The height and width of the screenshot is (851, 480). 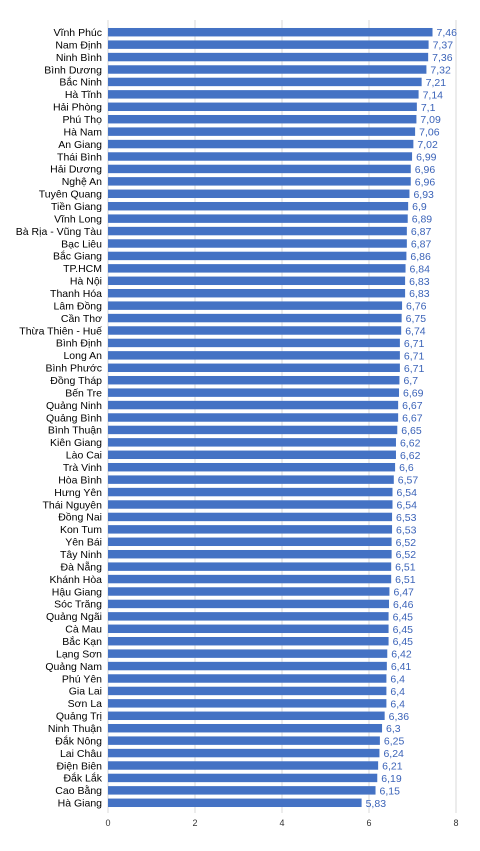 I want to click on value-label: 6,71, so click(x=414, y=369).